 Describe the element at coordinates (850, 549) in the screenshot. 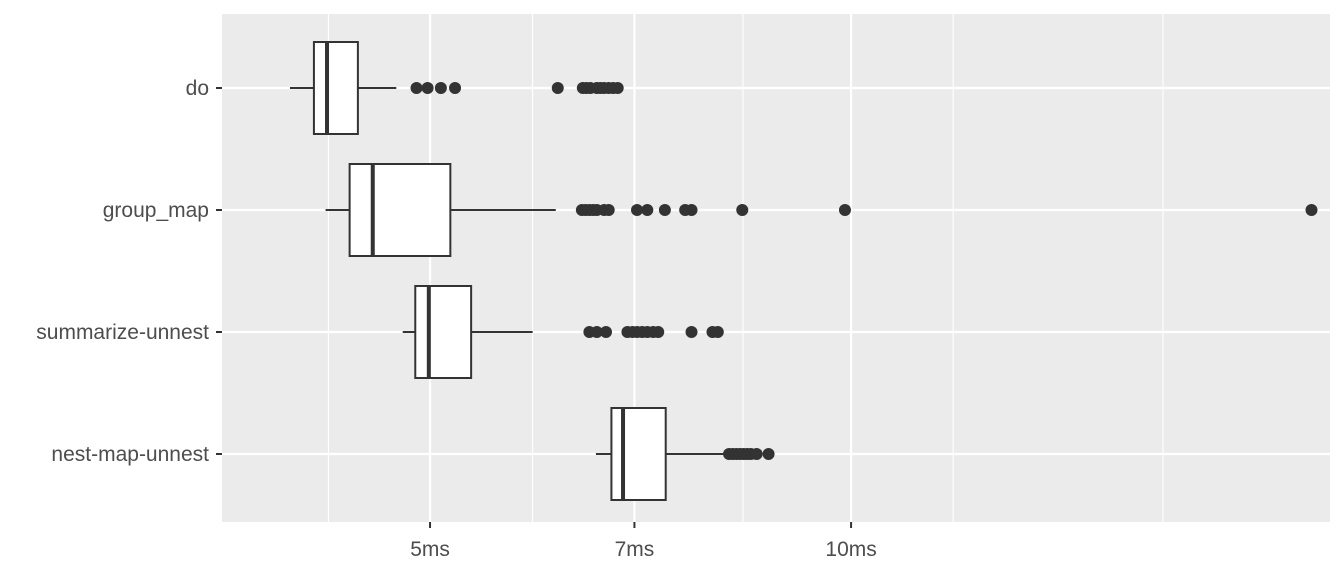

I see `x-tick-label: 10ms` at that location.